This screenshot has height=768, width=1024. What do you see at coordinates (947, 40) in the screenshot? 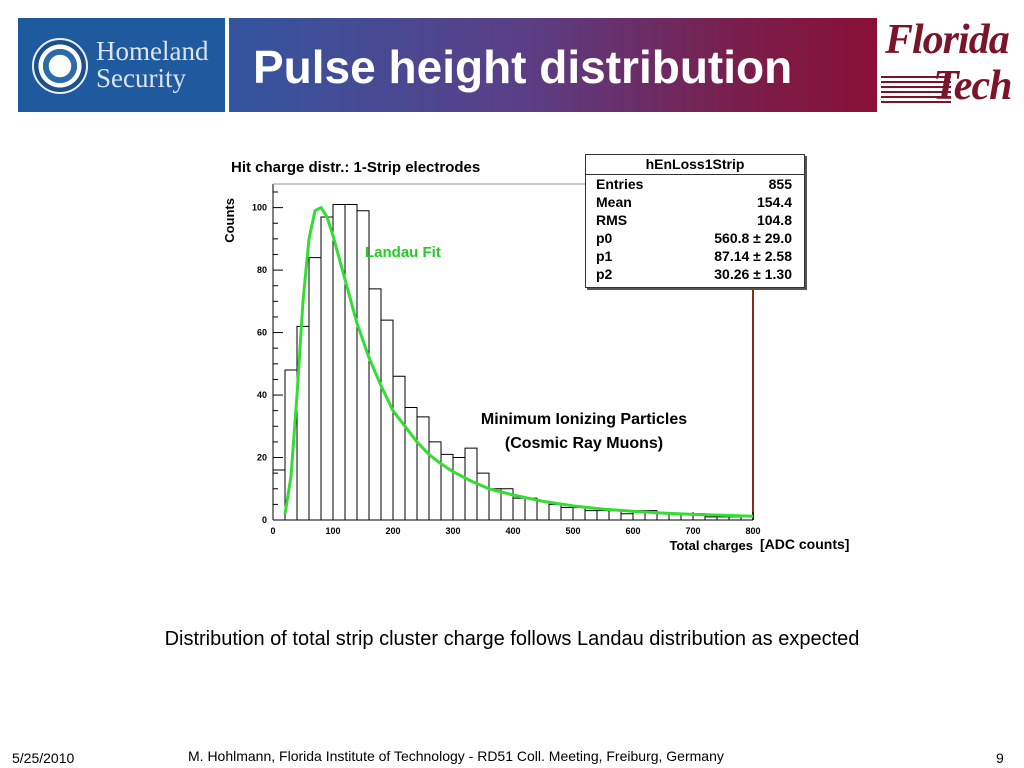
I see `logo-word-florida: Florida` at bounding box center [947, 40].